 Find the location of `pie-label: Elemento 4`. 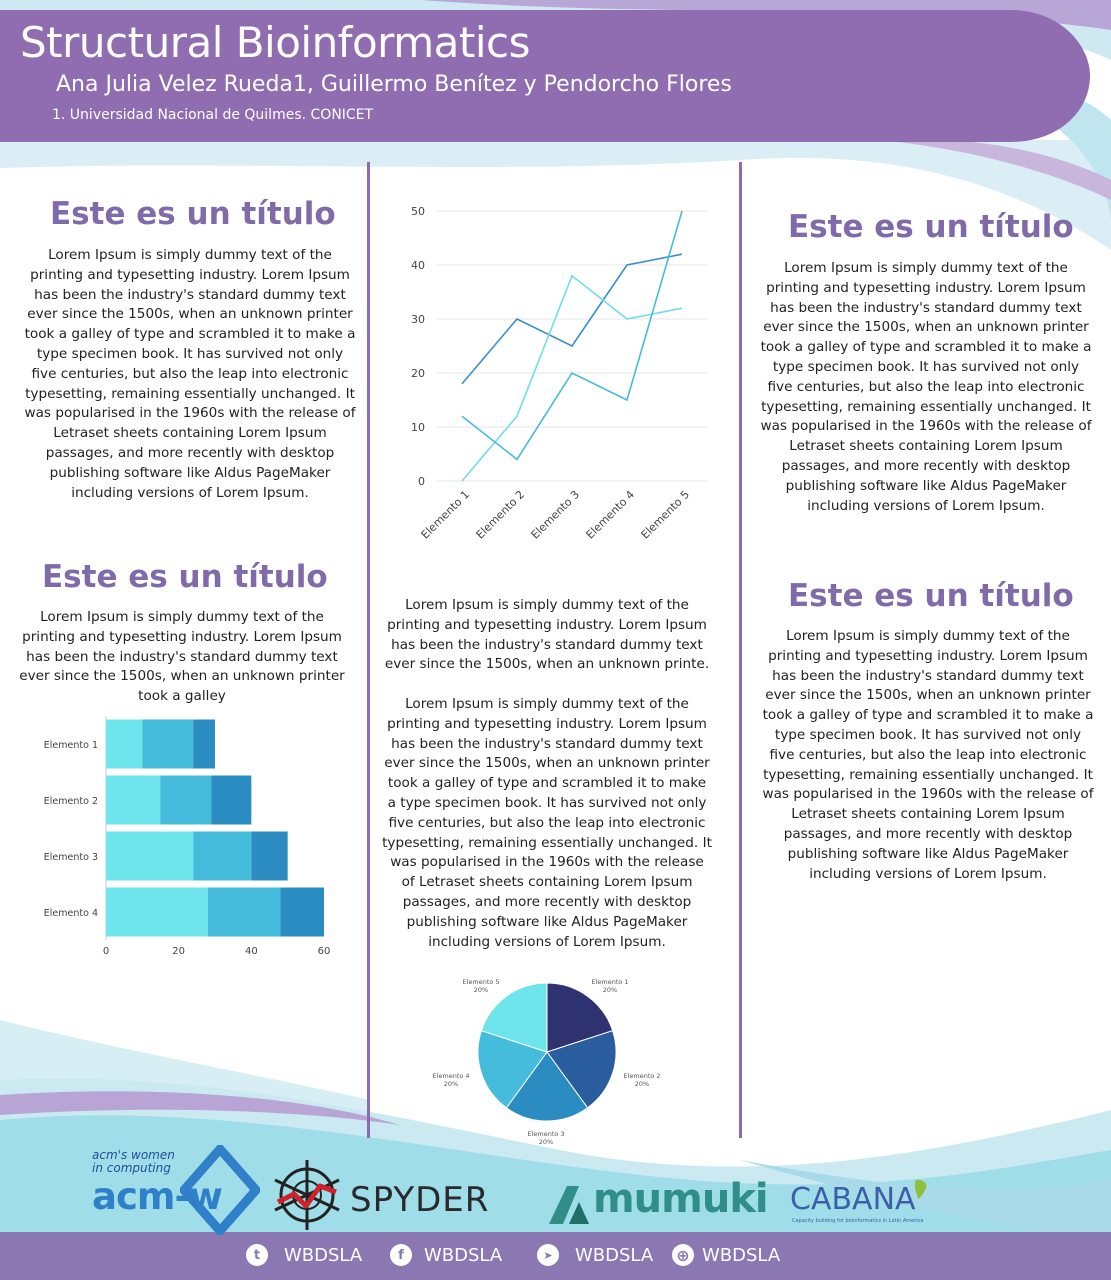

pie-label: Elemento 4 is located at coordinates (450, 1076).